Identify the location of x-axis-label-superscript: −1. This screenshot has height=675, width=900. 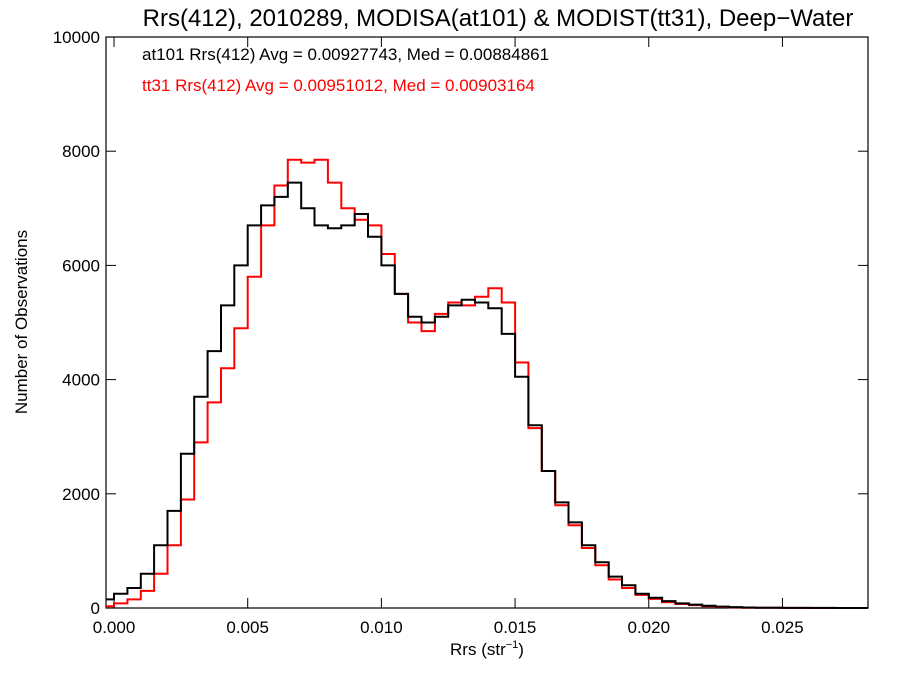
(512, 645).